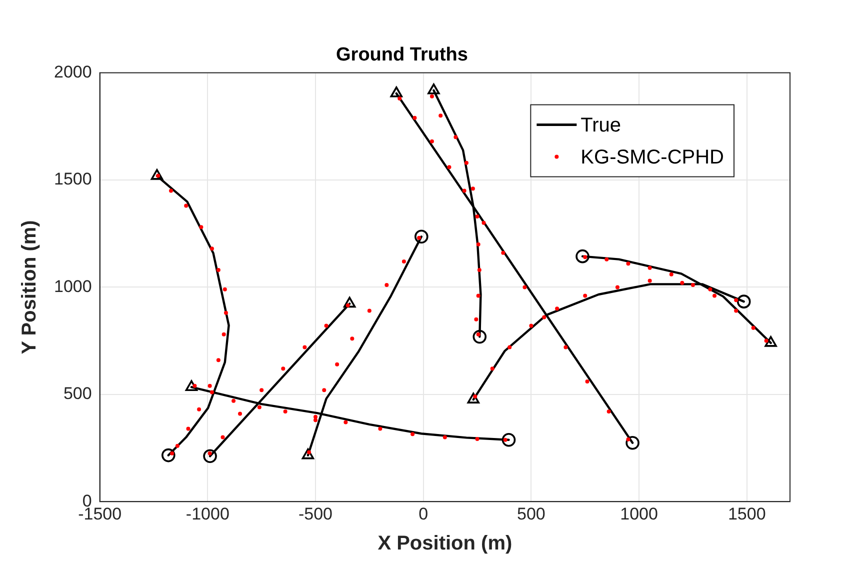 The width and height of the screenshot is (860, 580). Describe the element at coordinates (315, 514) in the screenshot. I see `x-tick-label: -500` at that location.